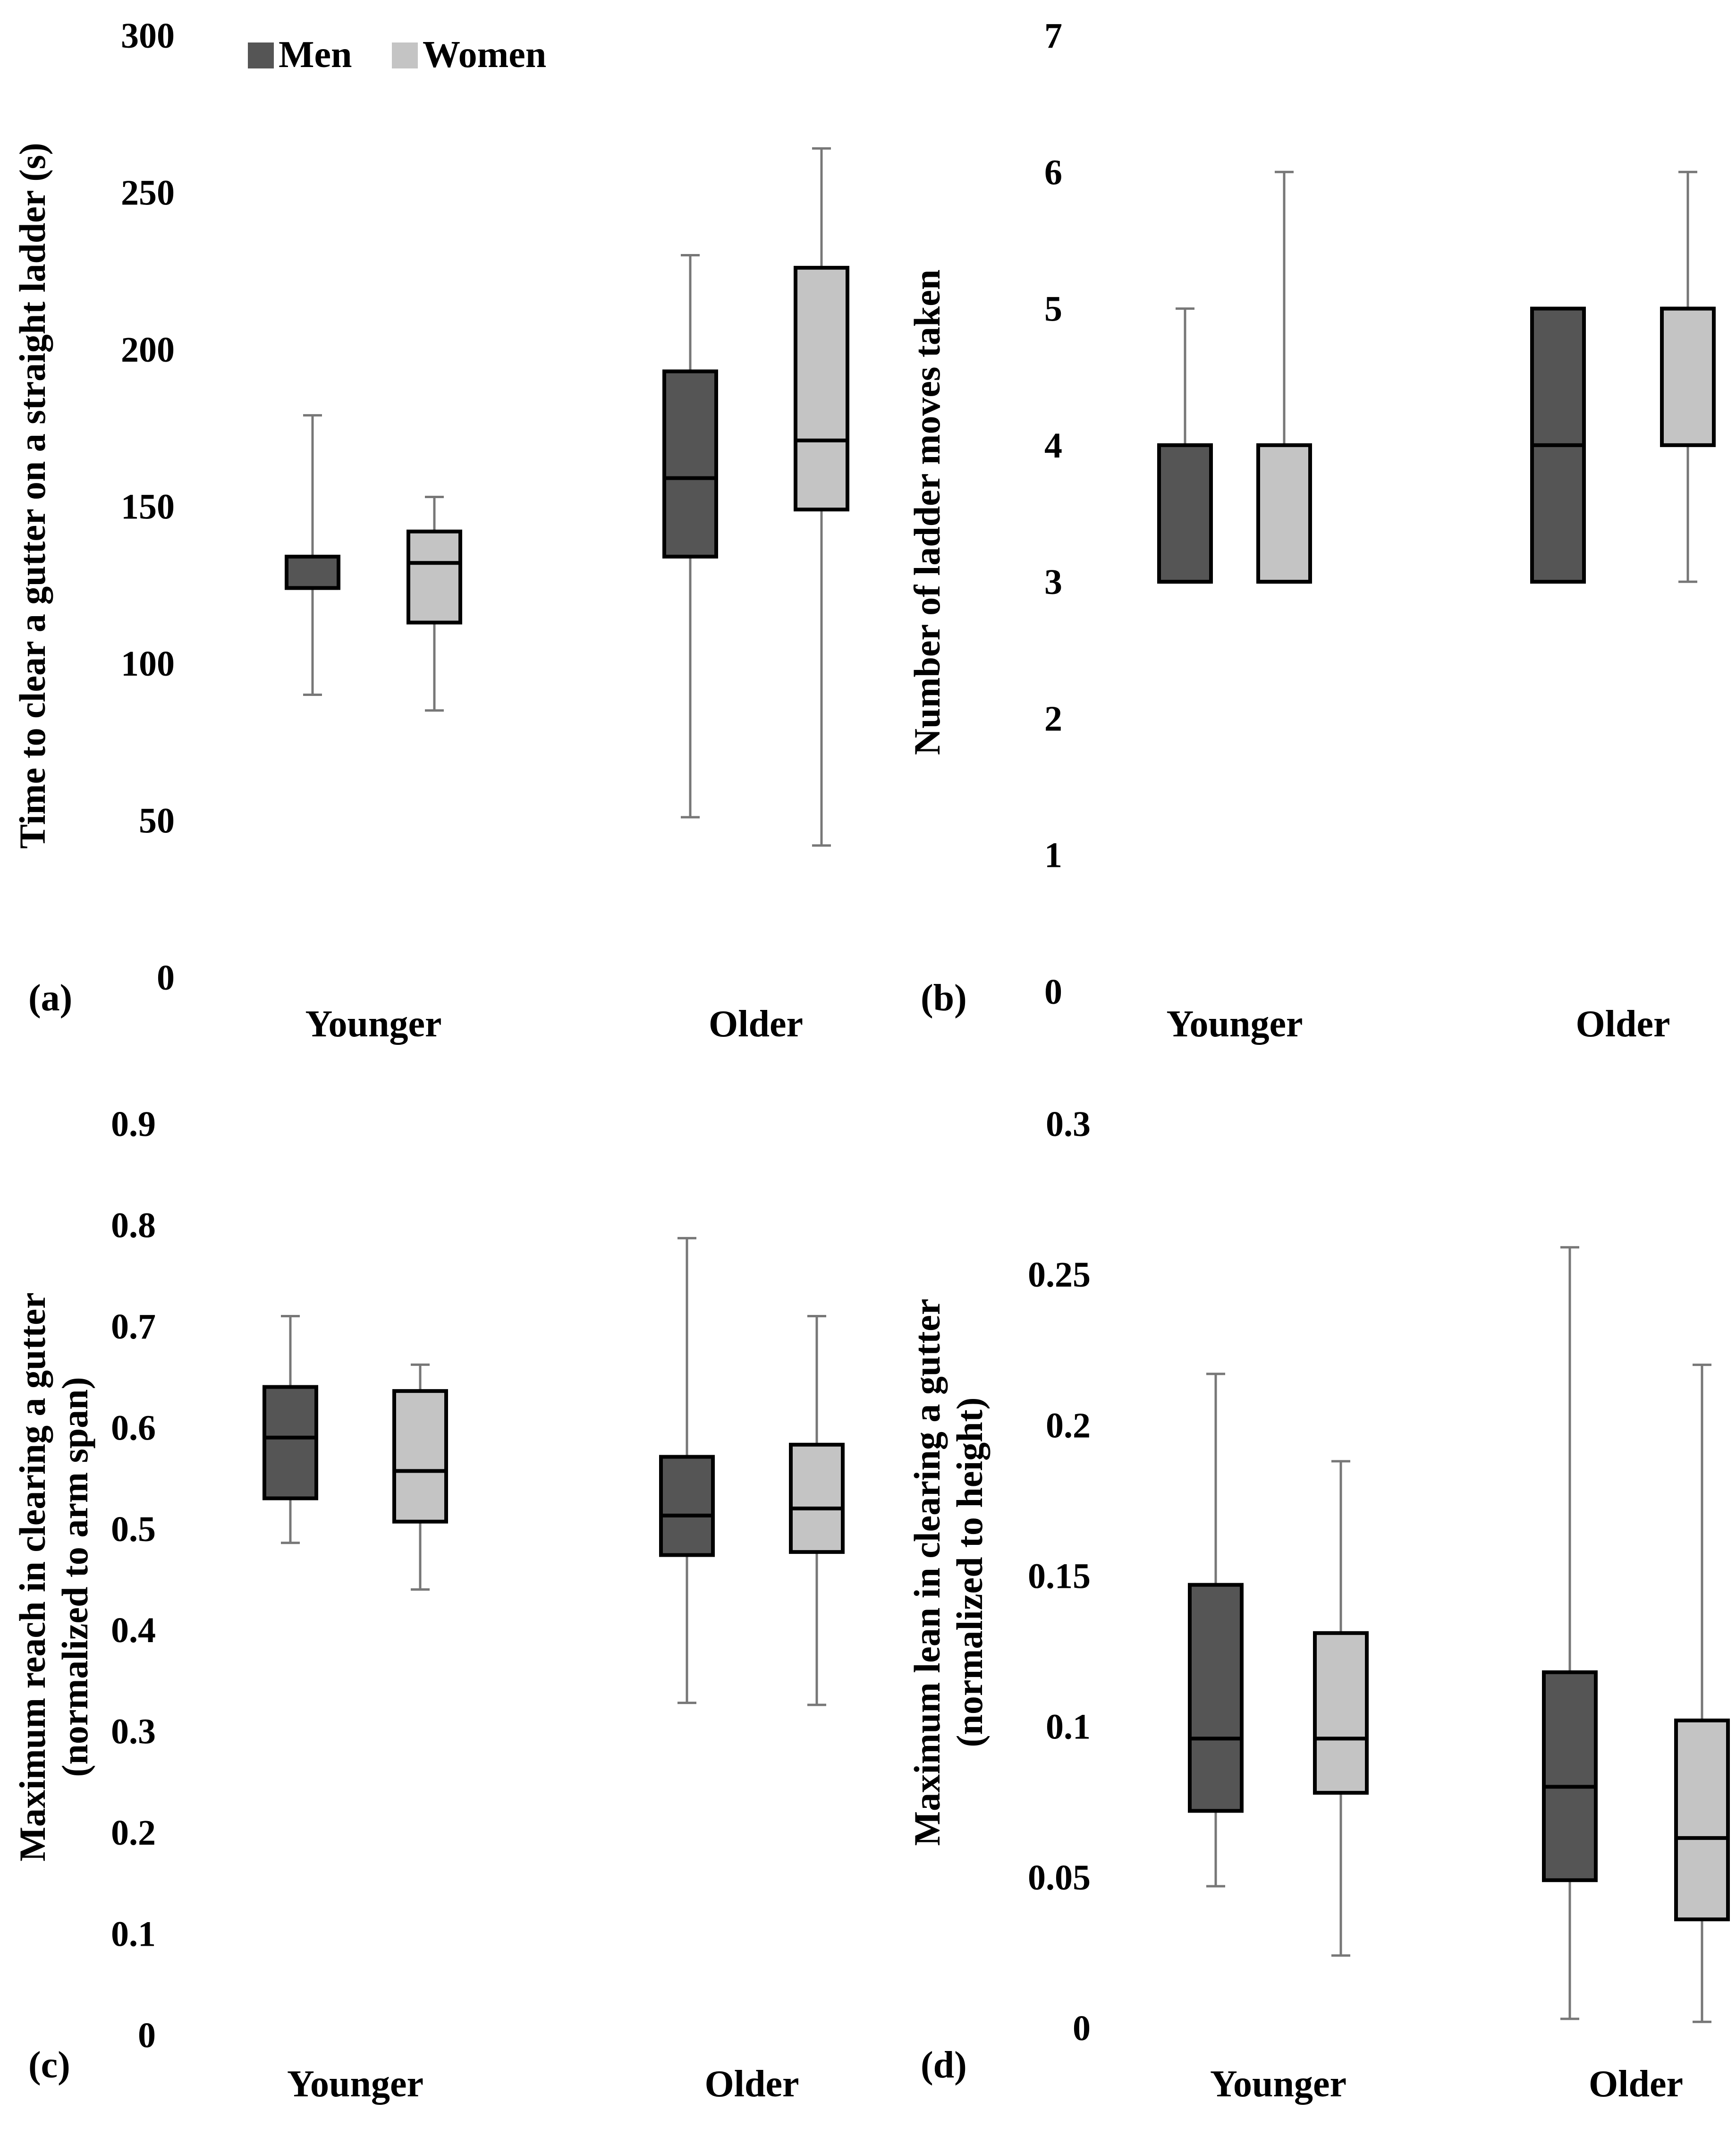  Describe the element at coordinates (133, 1529) in the screenshot. I see `y-tick-label: 0.5` at that location.